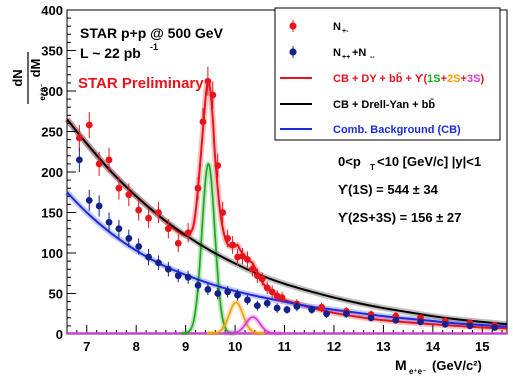 This screenshot has width=513, height=376. I want to click on legend-fit-total-label: CB + DY + bb̄ + ϒ(1S+2S+3S), so click(408, 79).